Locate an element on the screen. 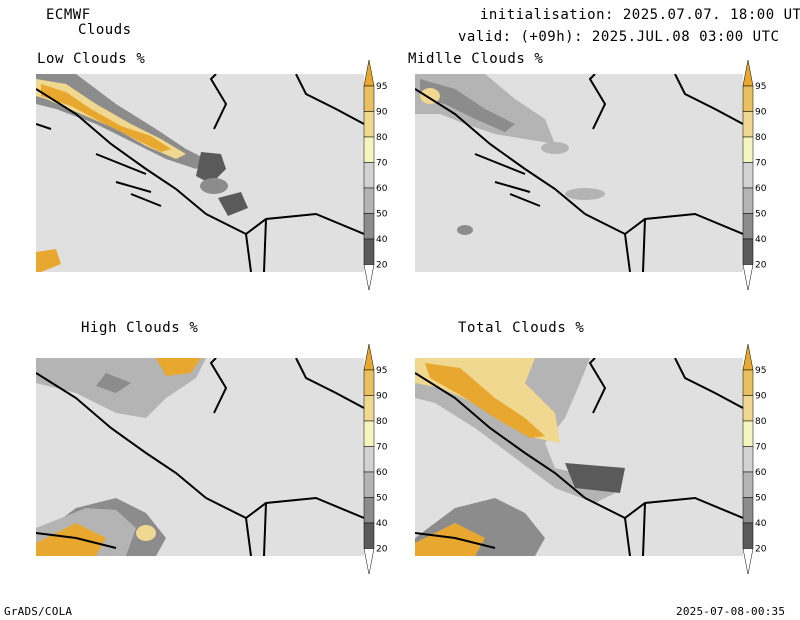 This screenshot has height=620, width=800. footer-timestamp: 2025-07-08-00:35 is located at coordinates (731, 611).